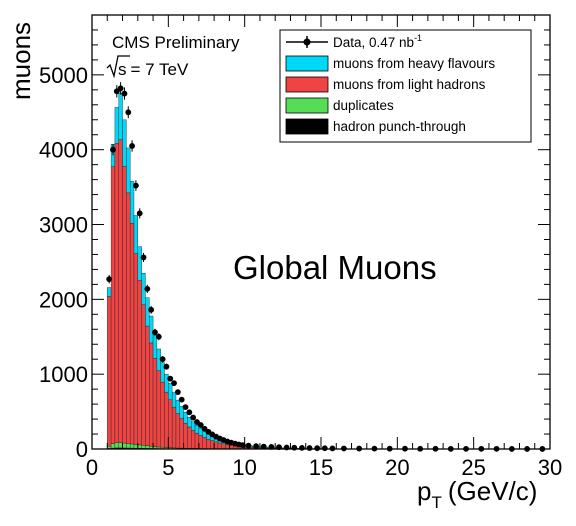  I want to click on x-tick-label: 25, so click(473, 467).